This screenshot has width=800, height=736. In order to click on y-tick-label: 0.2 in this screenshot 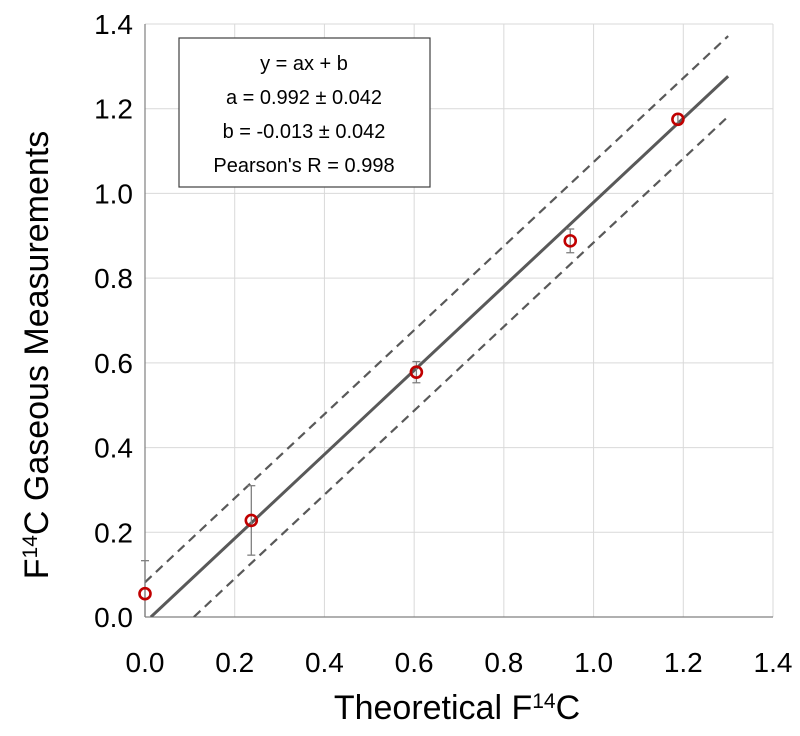, I will do `click(113, 532)`.